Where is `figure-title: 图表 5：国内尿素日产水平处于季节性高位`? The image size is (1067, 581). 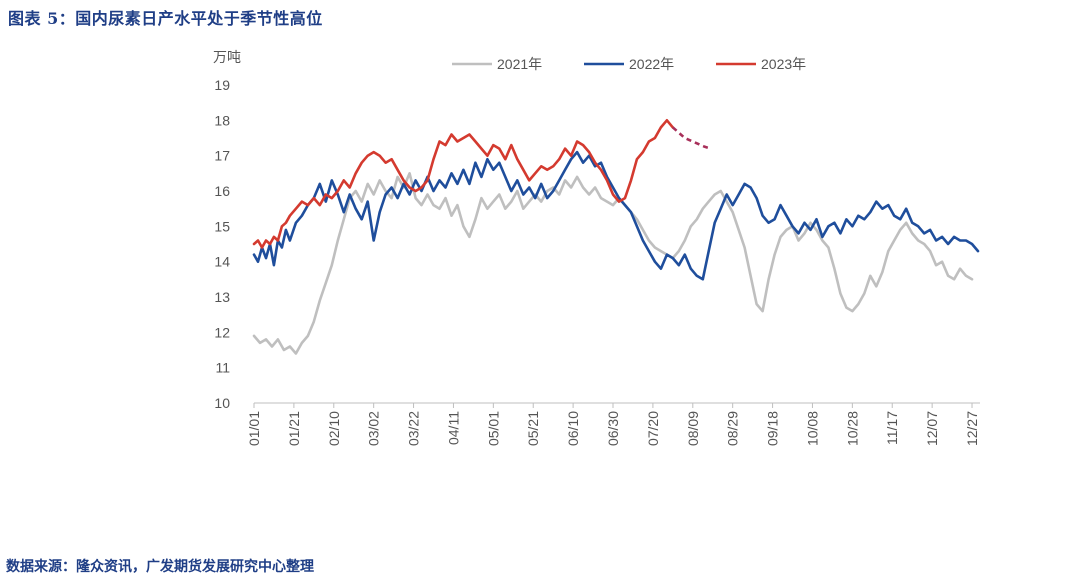
figure-title: 图表 5：国内尿素日产水平处于季节性高位 is located at coordinates (165, 18).